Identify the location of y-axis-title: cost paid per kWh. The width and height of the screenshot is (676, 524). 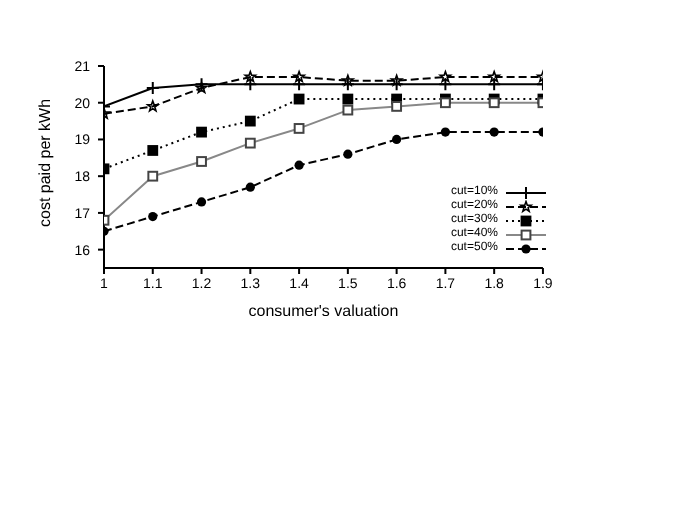
(44, 162).